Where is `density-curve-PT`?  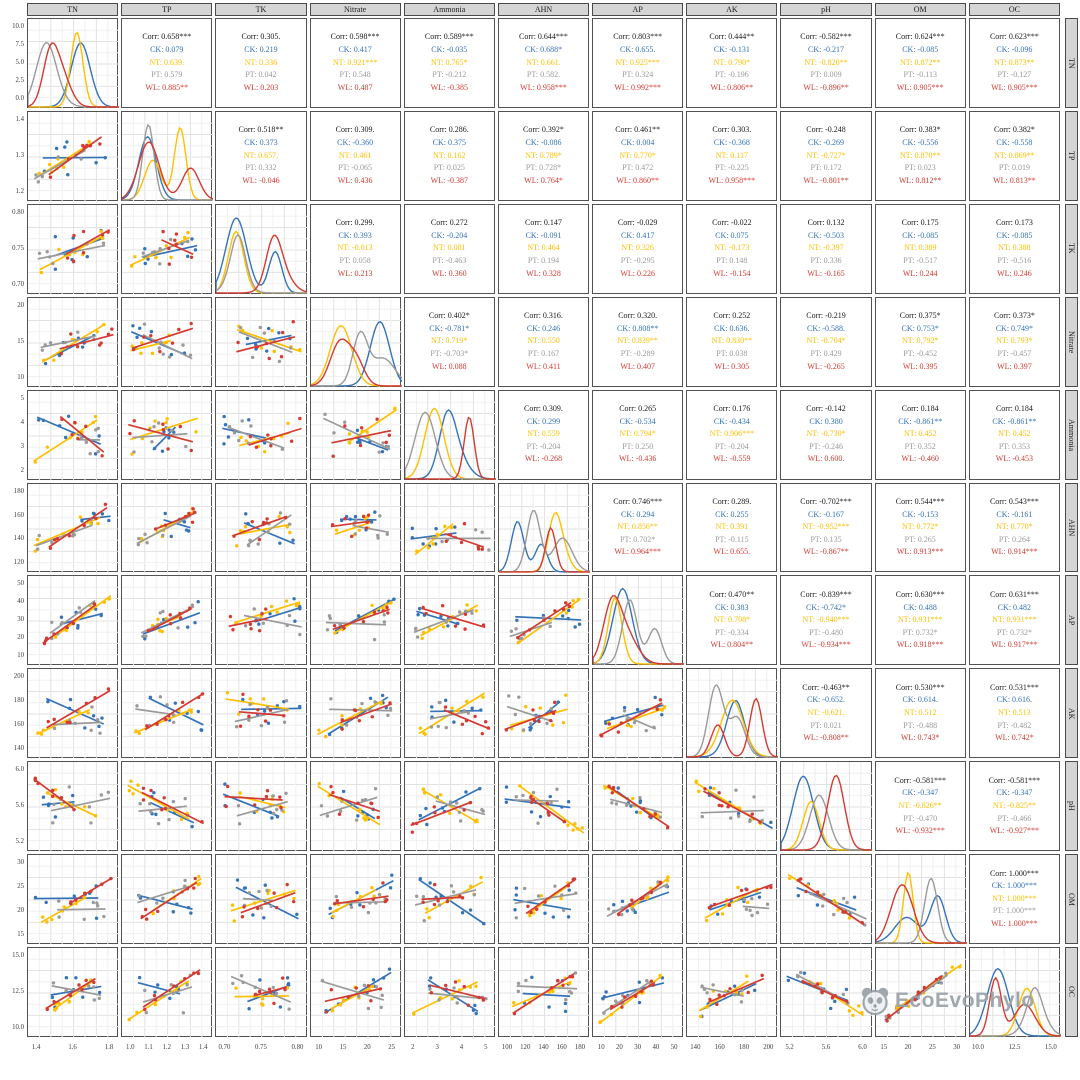 density-curve-PT is located at coordinates (450, 445).